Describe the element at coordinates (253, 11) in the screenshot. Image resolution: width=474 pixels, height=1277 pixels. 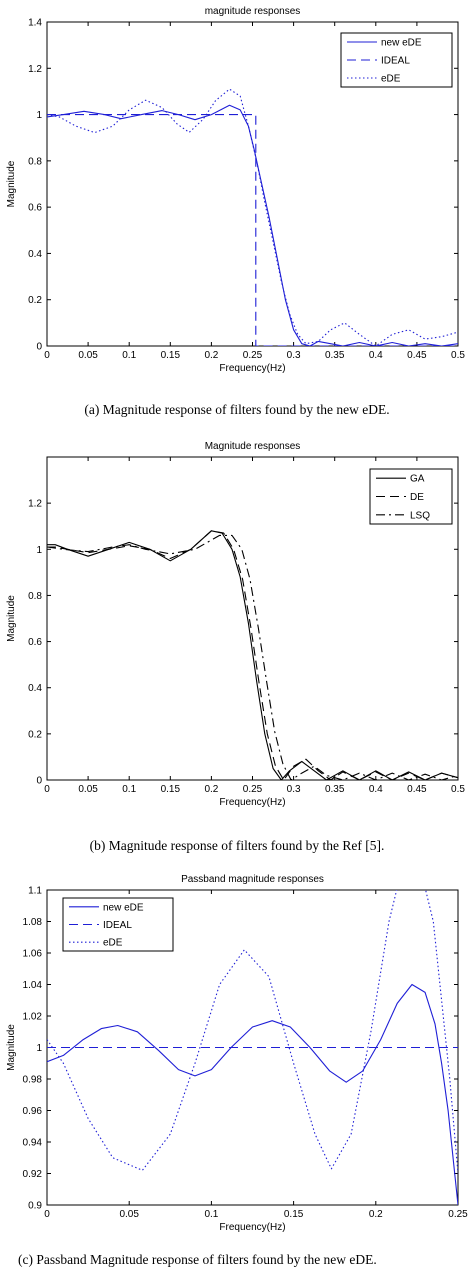
I see `chart-title: magnitude responses` at that location.